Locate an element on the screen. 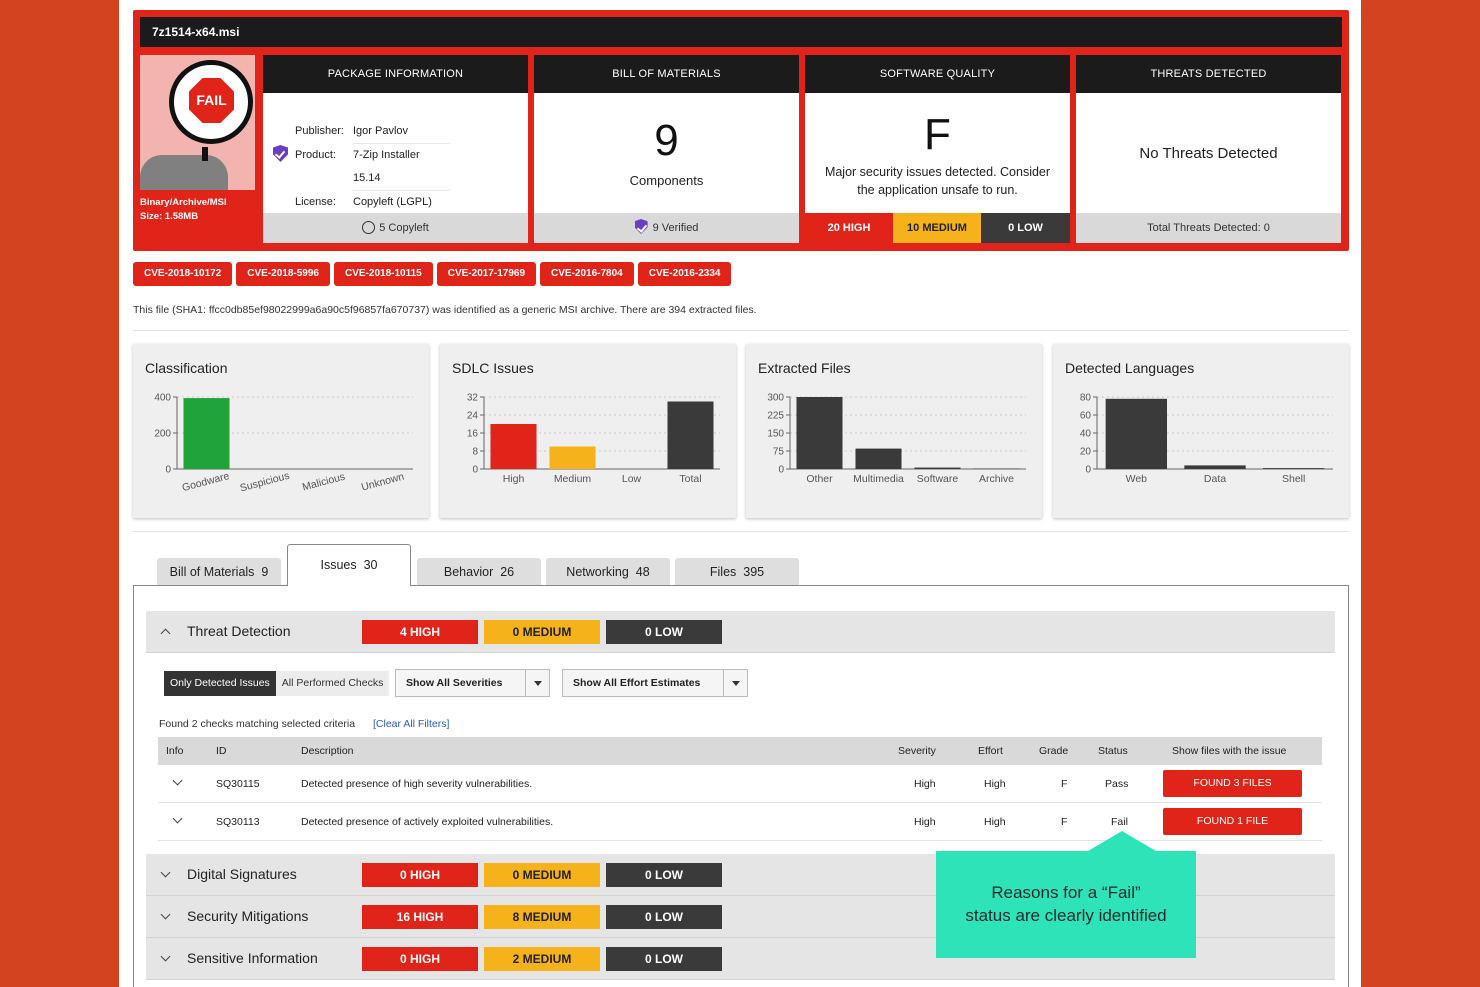 Image resolution: width=1480 pixels, height=987 pixels. sdlc-issues-chart: SDLC Issues 0 8 16 24 32 High Medium Low Total is located at coordinates (588, 431).